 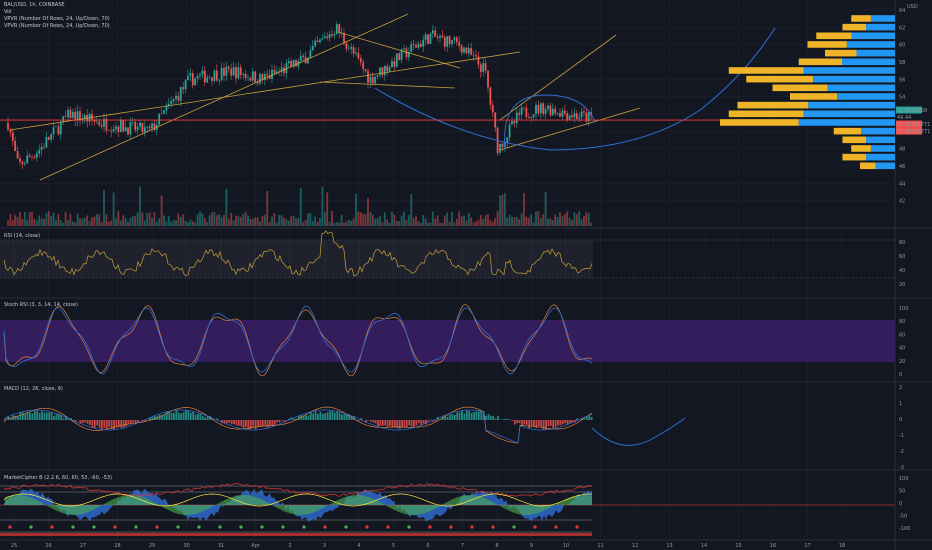 I want to click on price-tick-62: 62, so click(x=902, y=28).